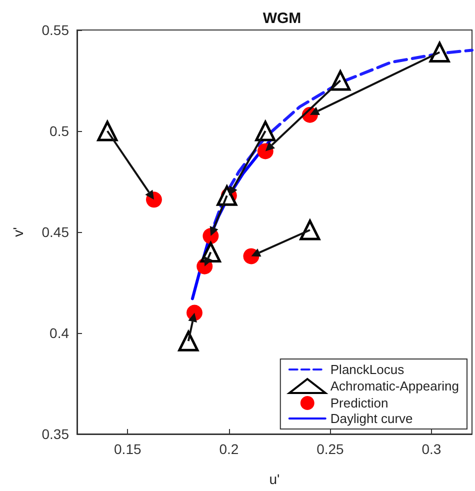  What do you see at coordinates (395, 386) in the screenshot?
I see `legend-label: Achromatic-Appearing` at bounding box center [395, 386].